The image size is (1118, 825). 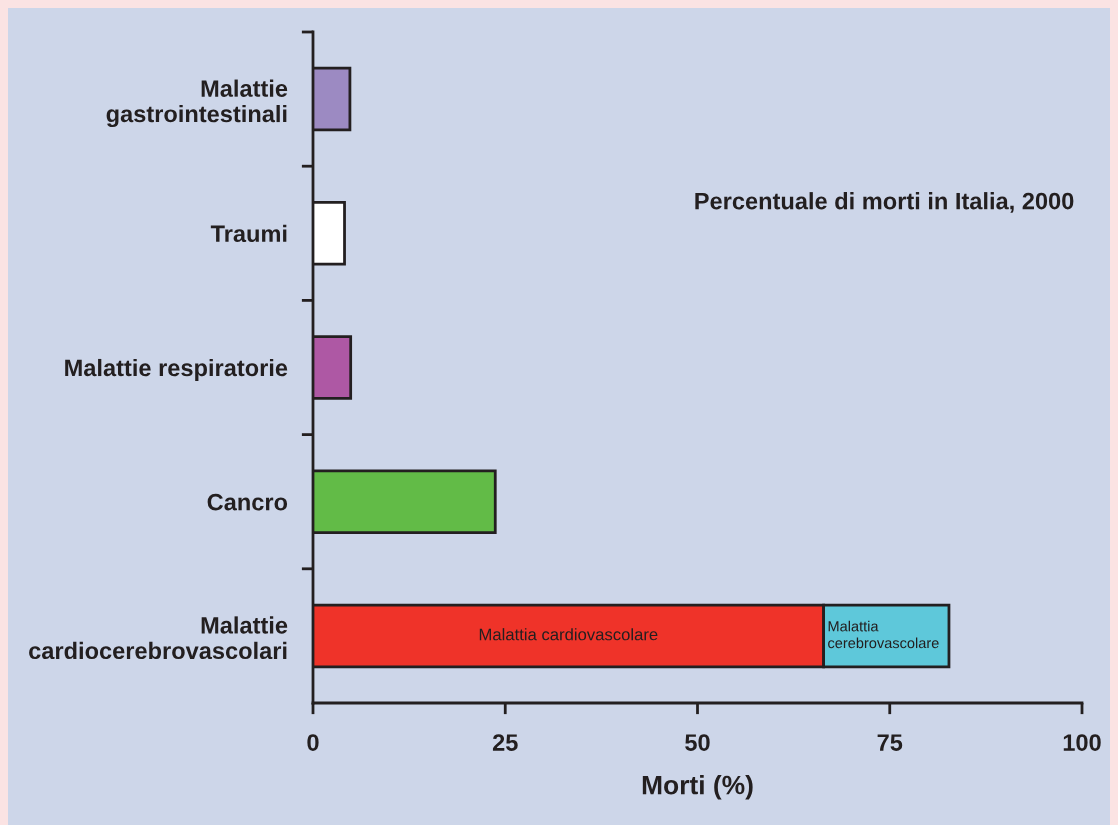 I want to click on x-tick-label: 100, so click(x=1082, y=742).